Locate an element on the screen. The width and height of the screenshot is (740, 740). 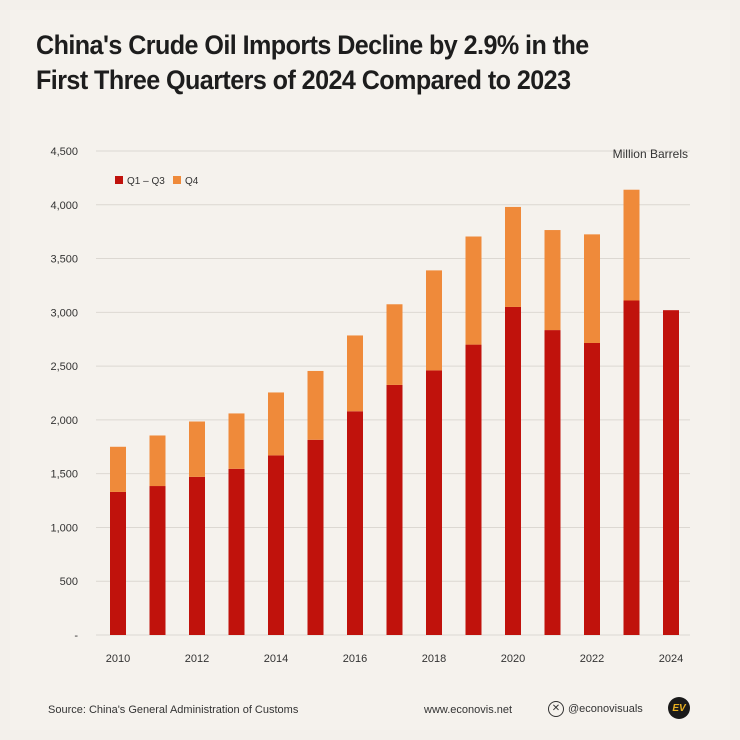
legend: Q1 – Q3 Q4 is located at coordinates (157, 181).